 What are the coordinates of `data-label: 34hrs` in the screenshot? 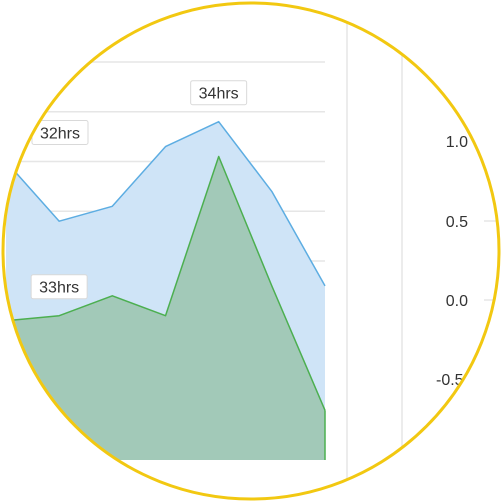 It's located at (219, 93).